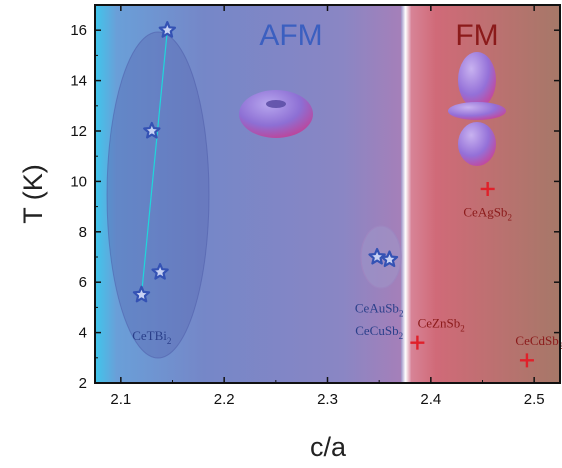  Describe the element at coordinates (477, 109) in the screenshot. I see `fm-dumbbell-orbital-illustration` at that location.